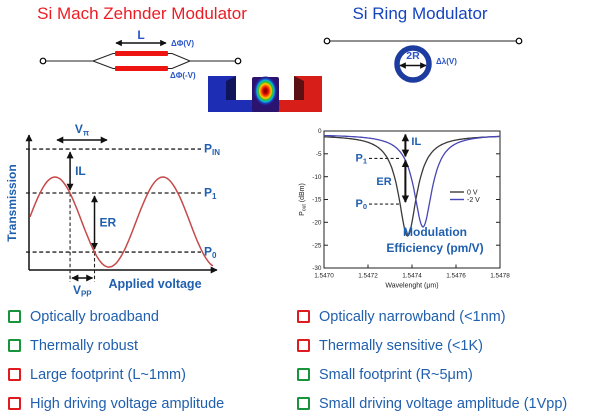  I want to click on mzm-title: Si Mach Zehnder Modulator, so click(142, 13).